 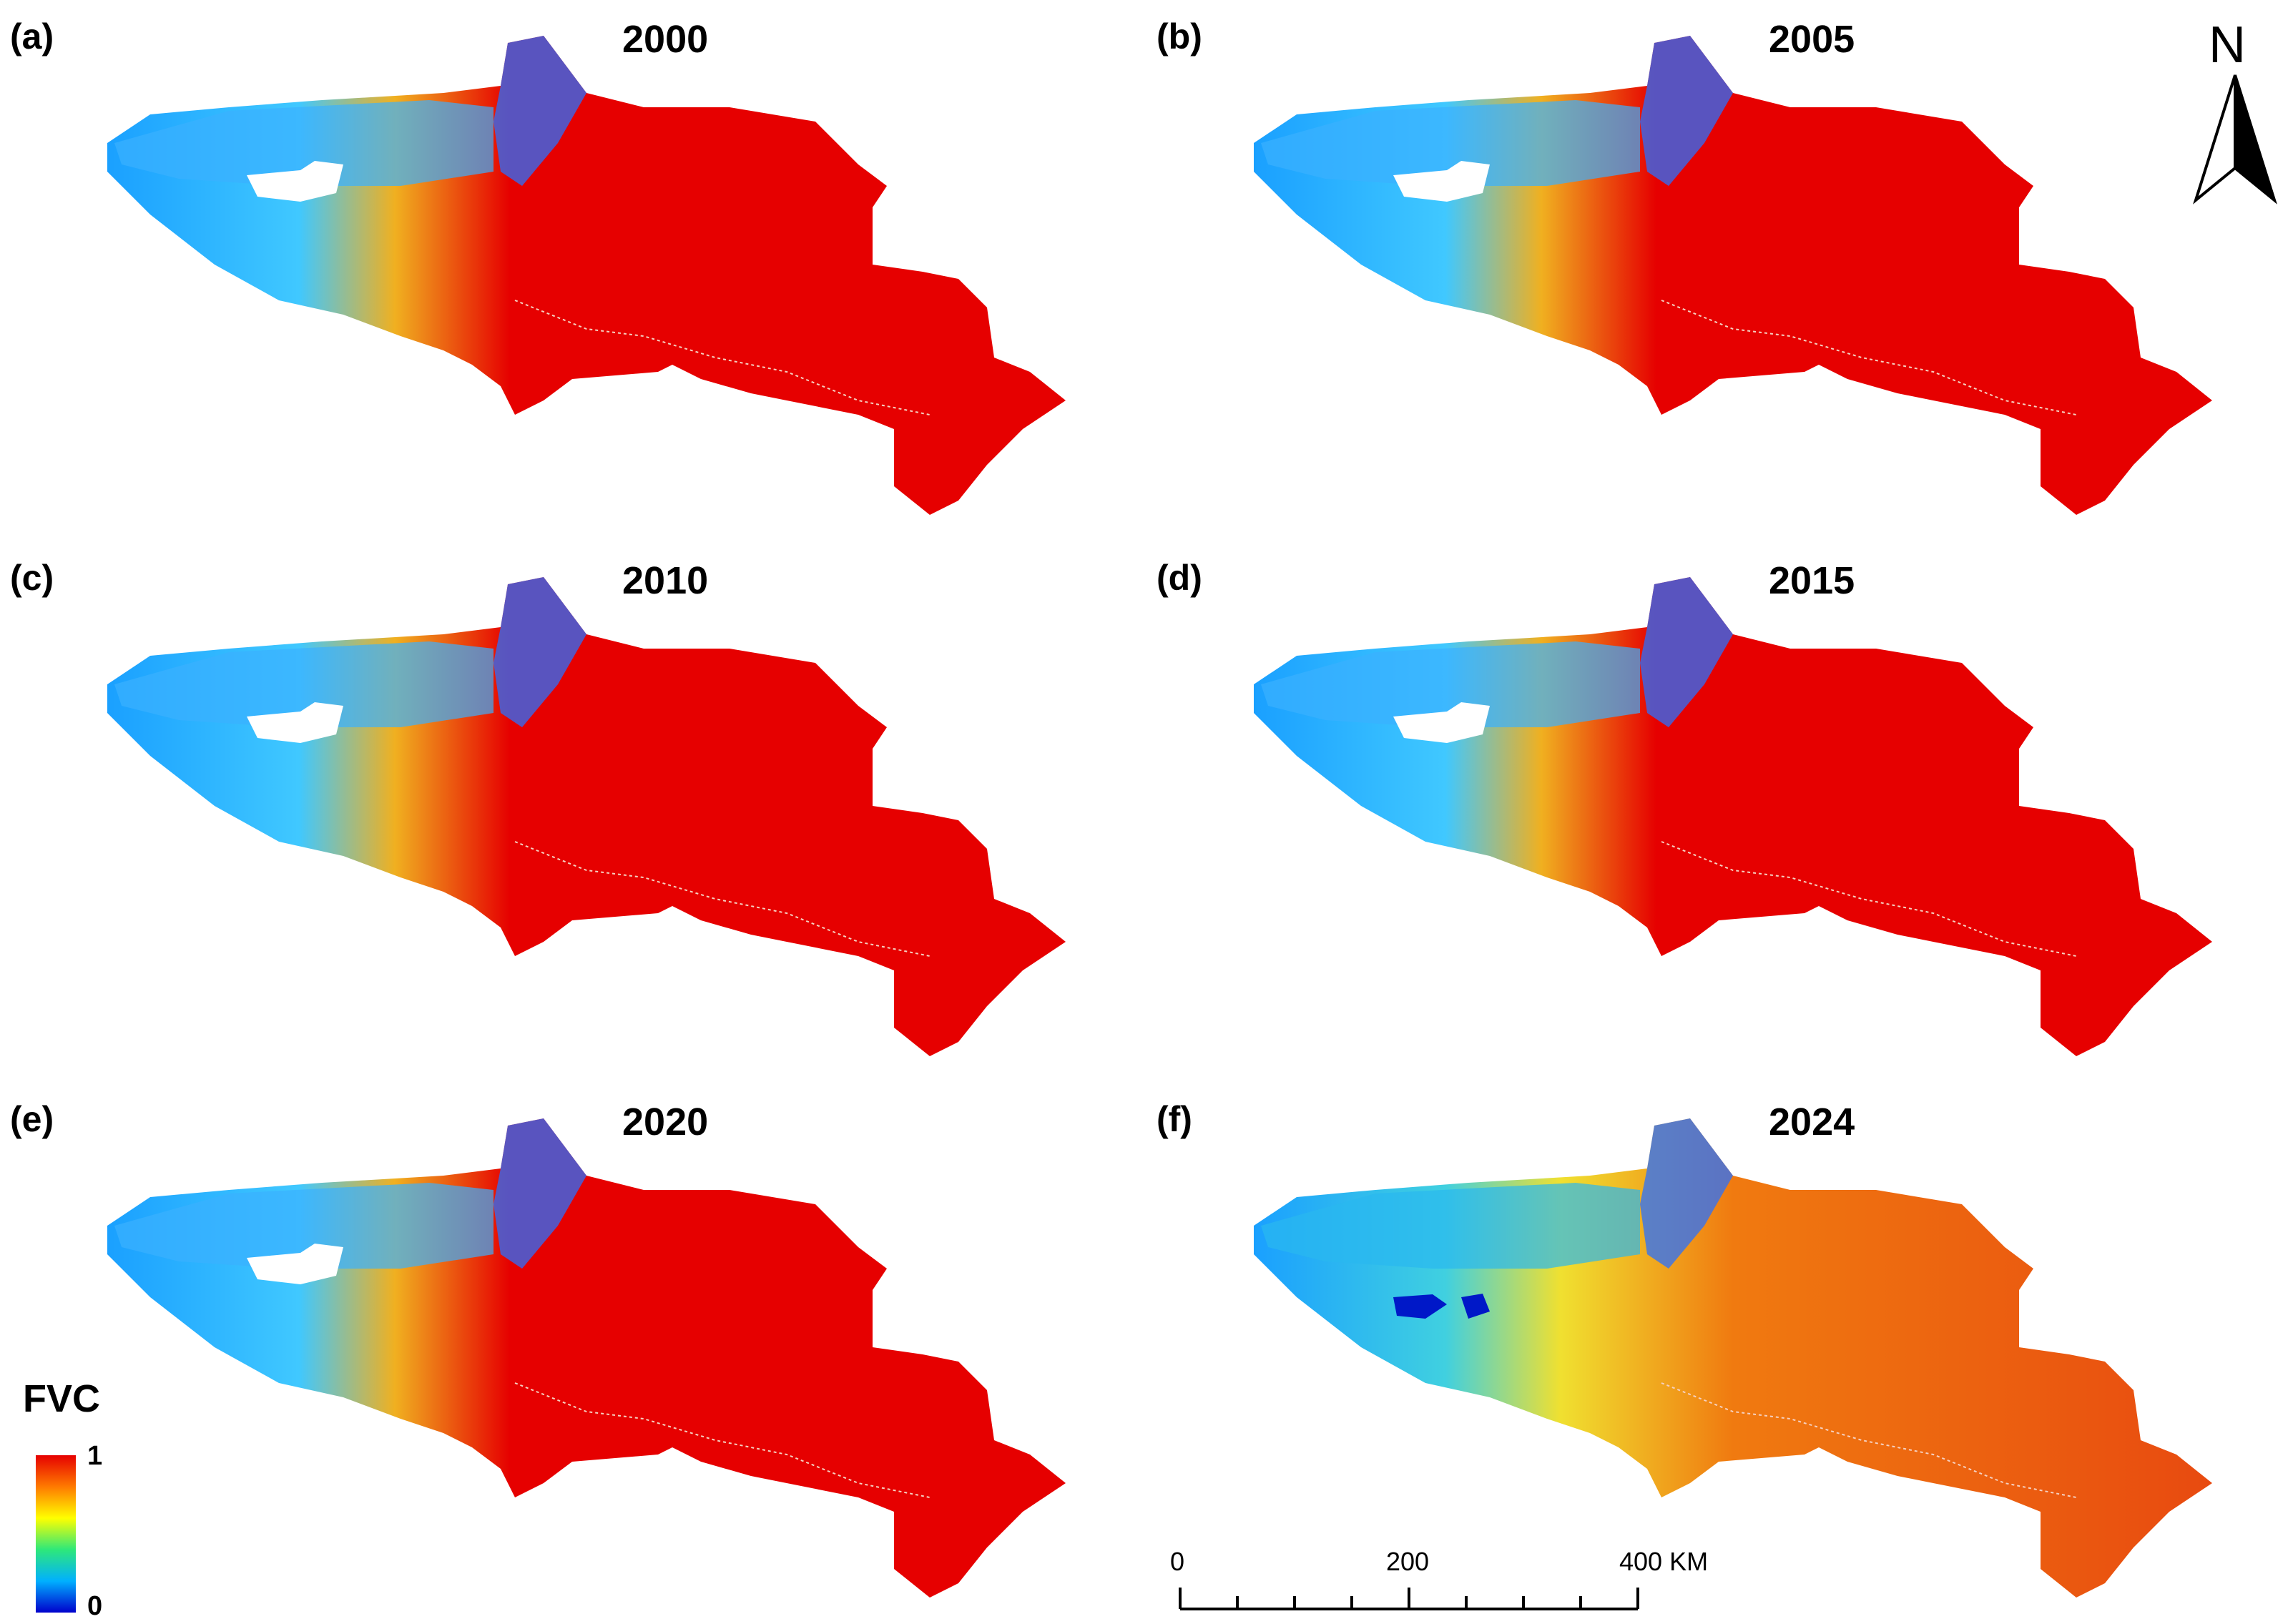 What do you see at coordinates (61, 1398) in the screenshot?
I see `legend-title: FVC` at bounding box center [61, 1398].